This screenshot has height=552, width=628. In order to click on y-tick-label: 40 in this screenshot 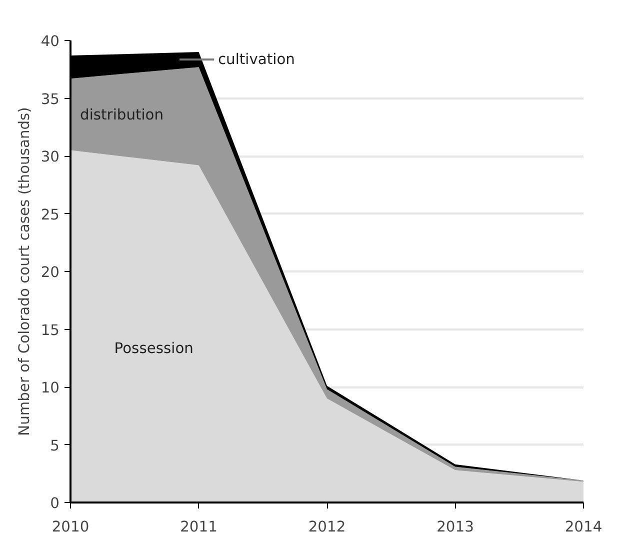, I will do `click(50, 41)`.